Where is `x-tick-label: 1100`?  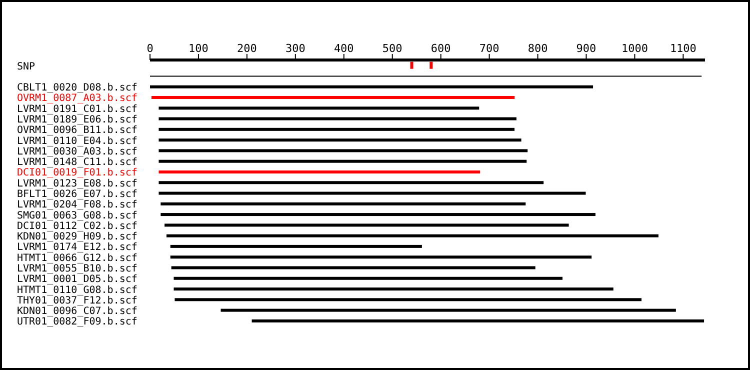 x-tick-label: 1100 is located at coordinates (683, 48).